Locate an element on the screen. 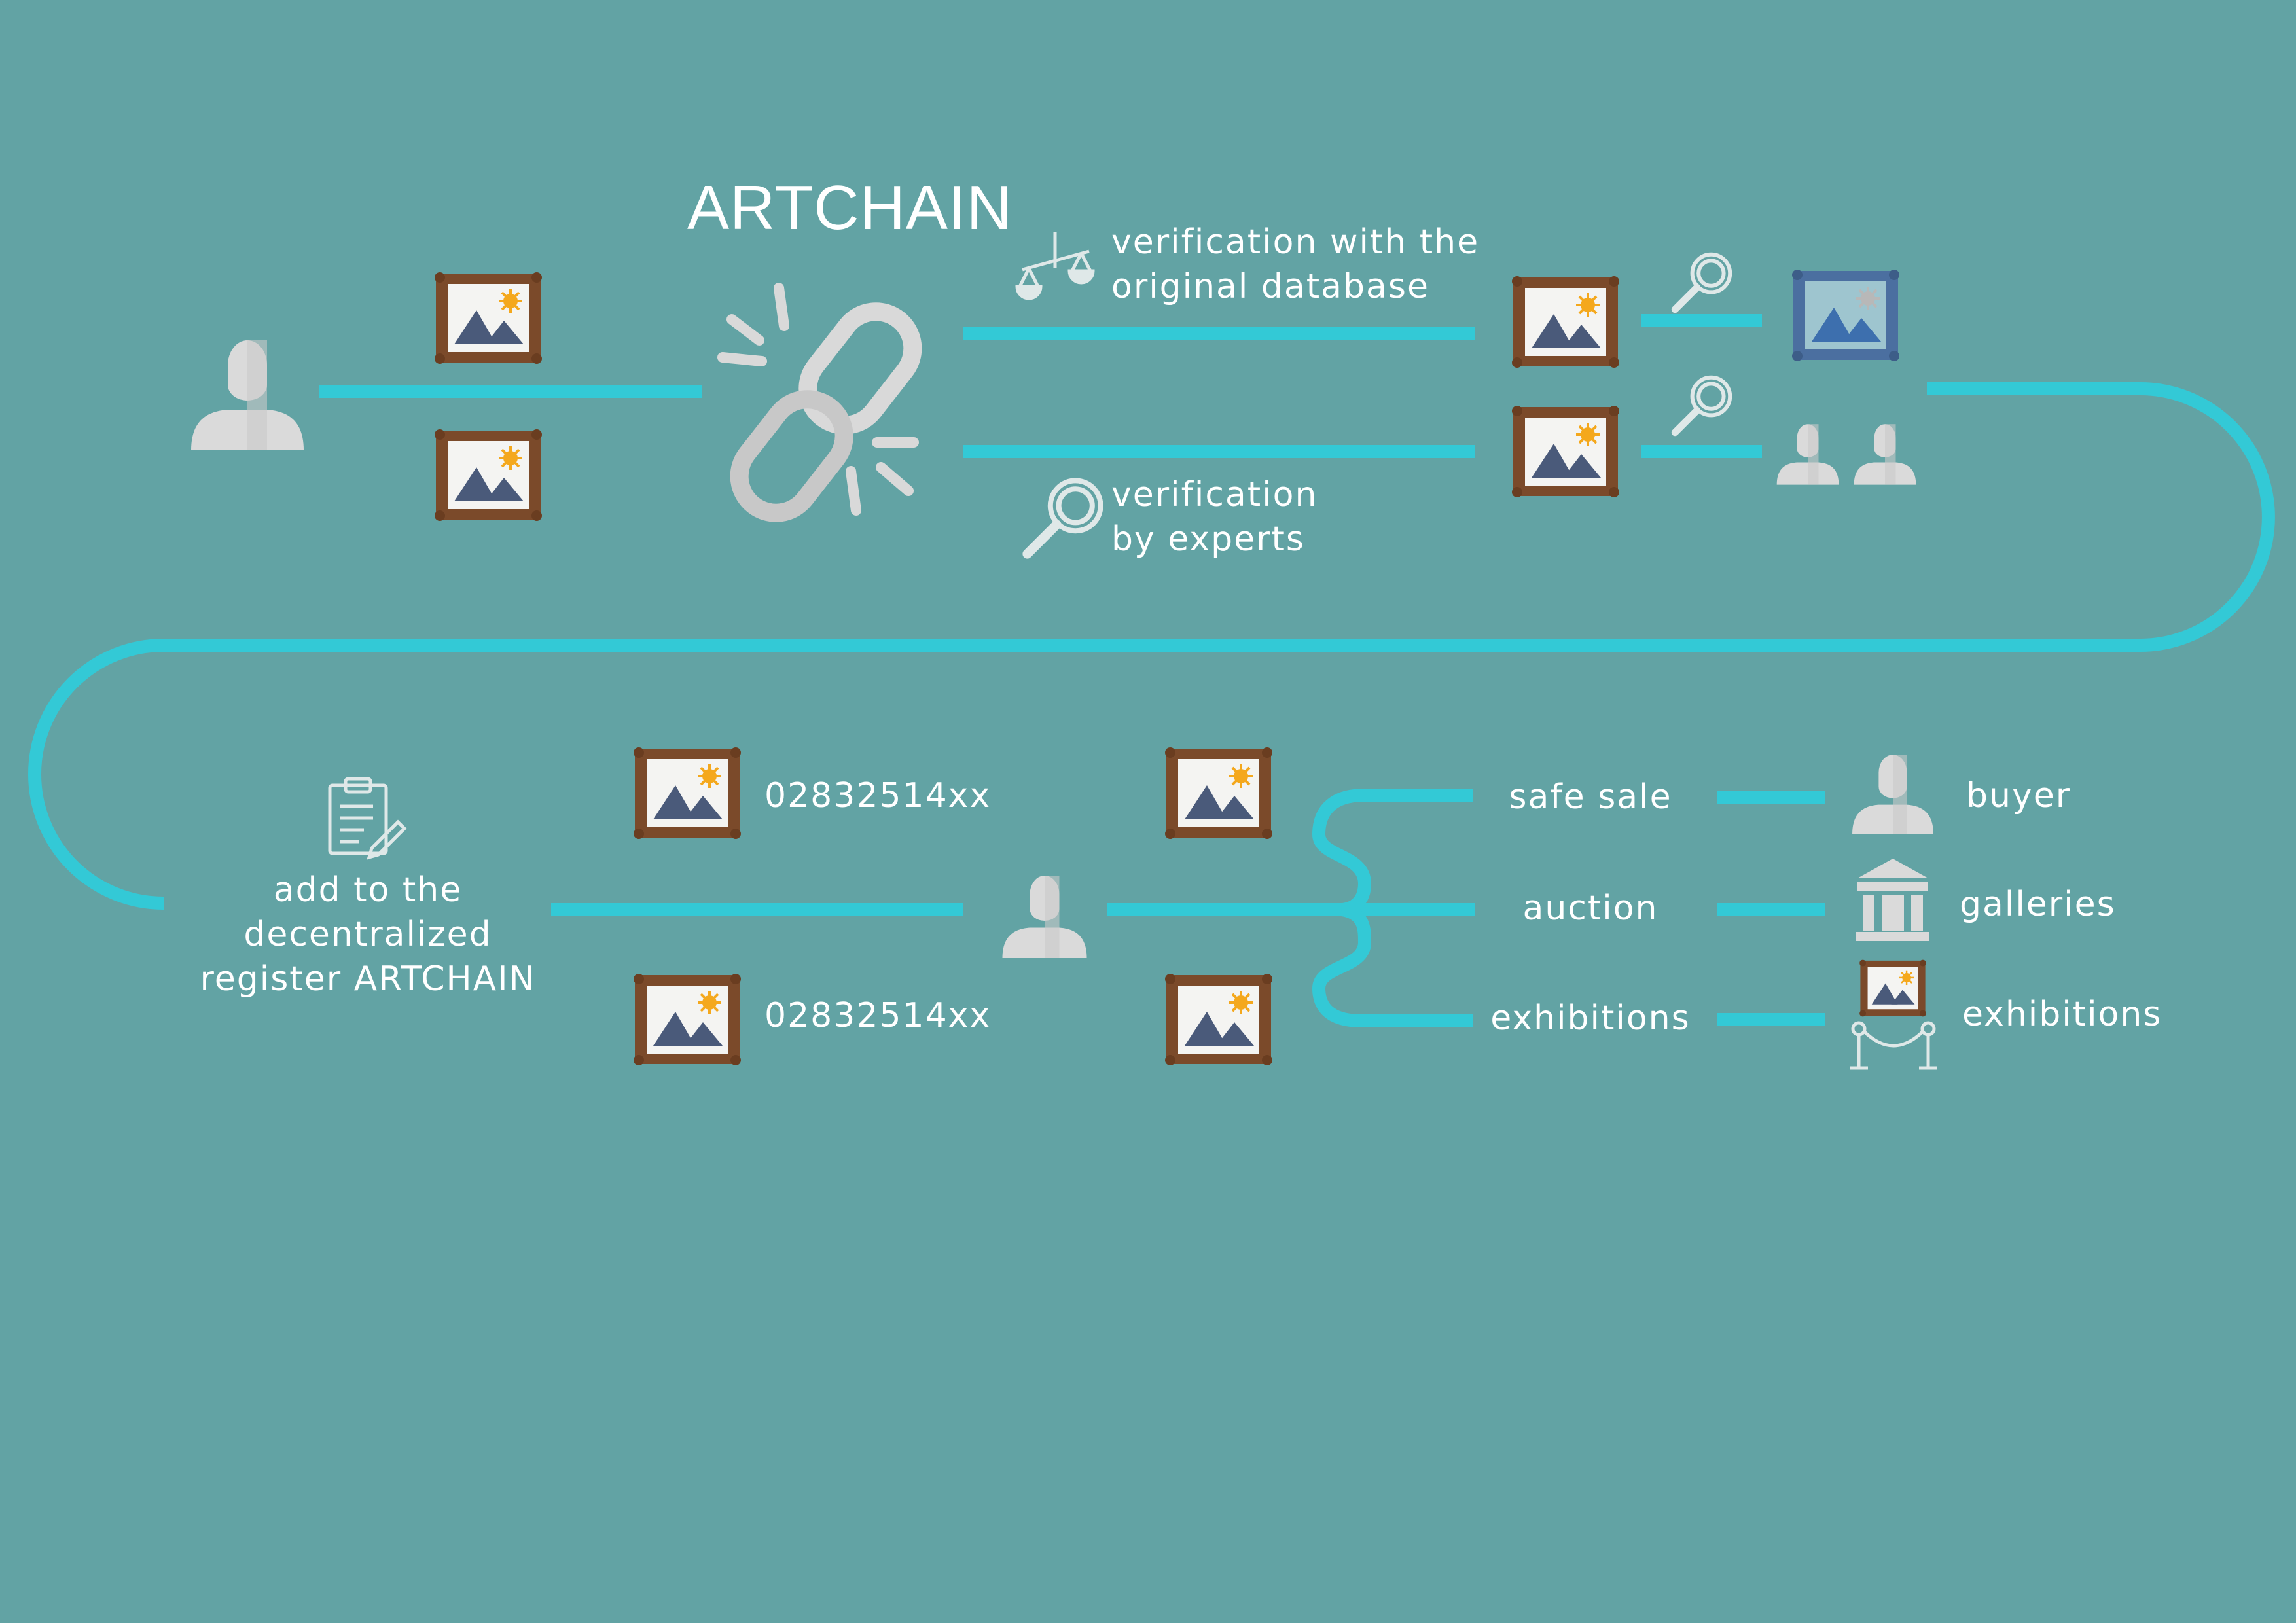 The height and width of the screenshot is (1623, 2296). add-register-label-line3: register ARTCHAIN is located at coordinates (368, 979).